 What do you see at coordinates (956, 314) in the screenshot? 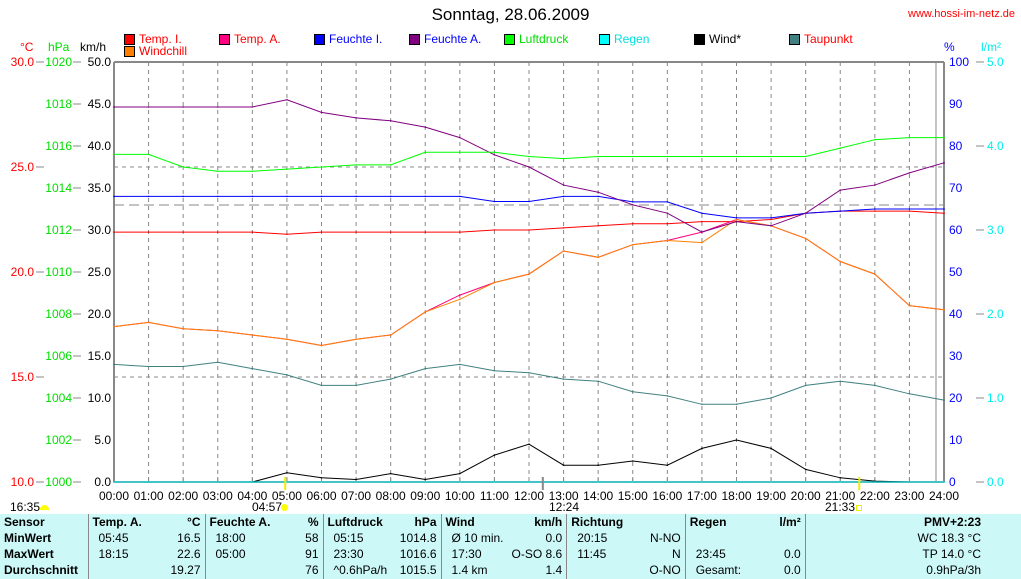
I see `percent-tick-label: 40` at bounding box center [956, 314].